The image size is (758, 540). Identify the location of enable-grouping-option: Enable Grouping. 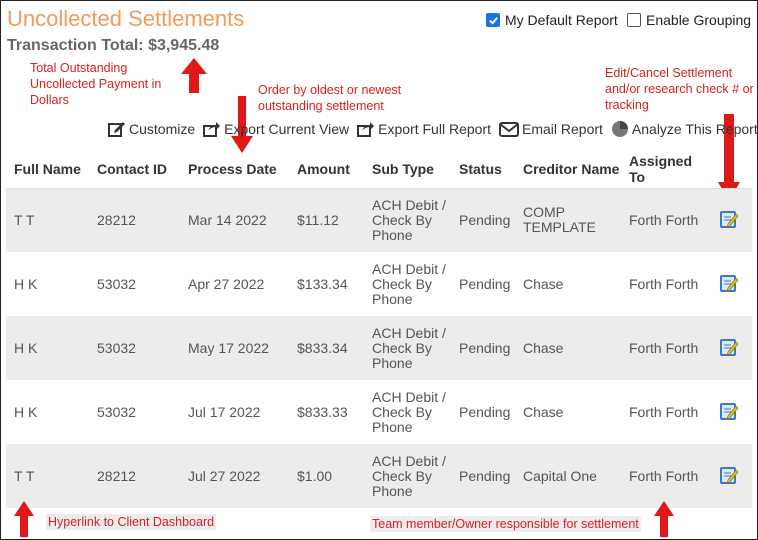
(689, 20).